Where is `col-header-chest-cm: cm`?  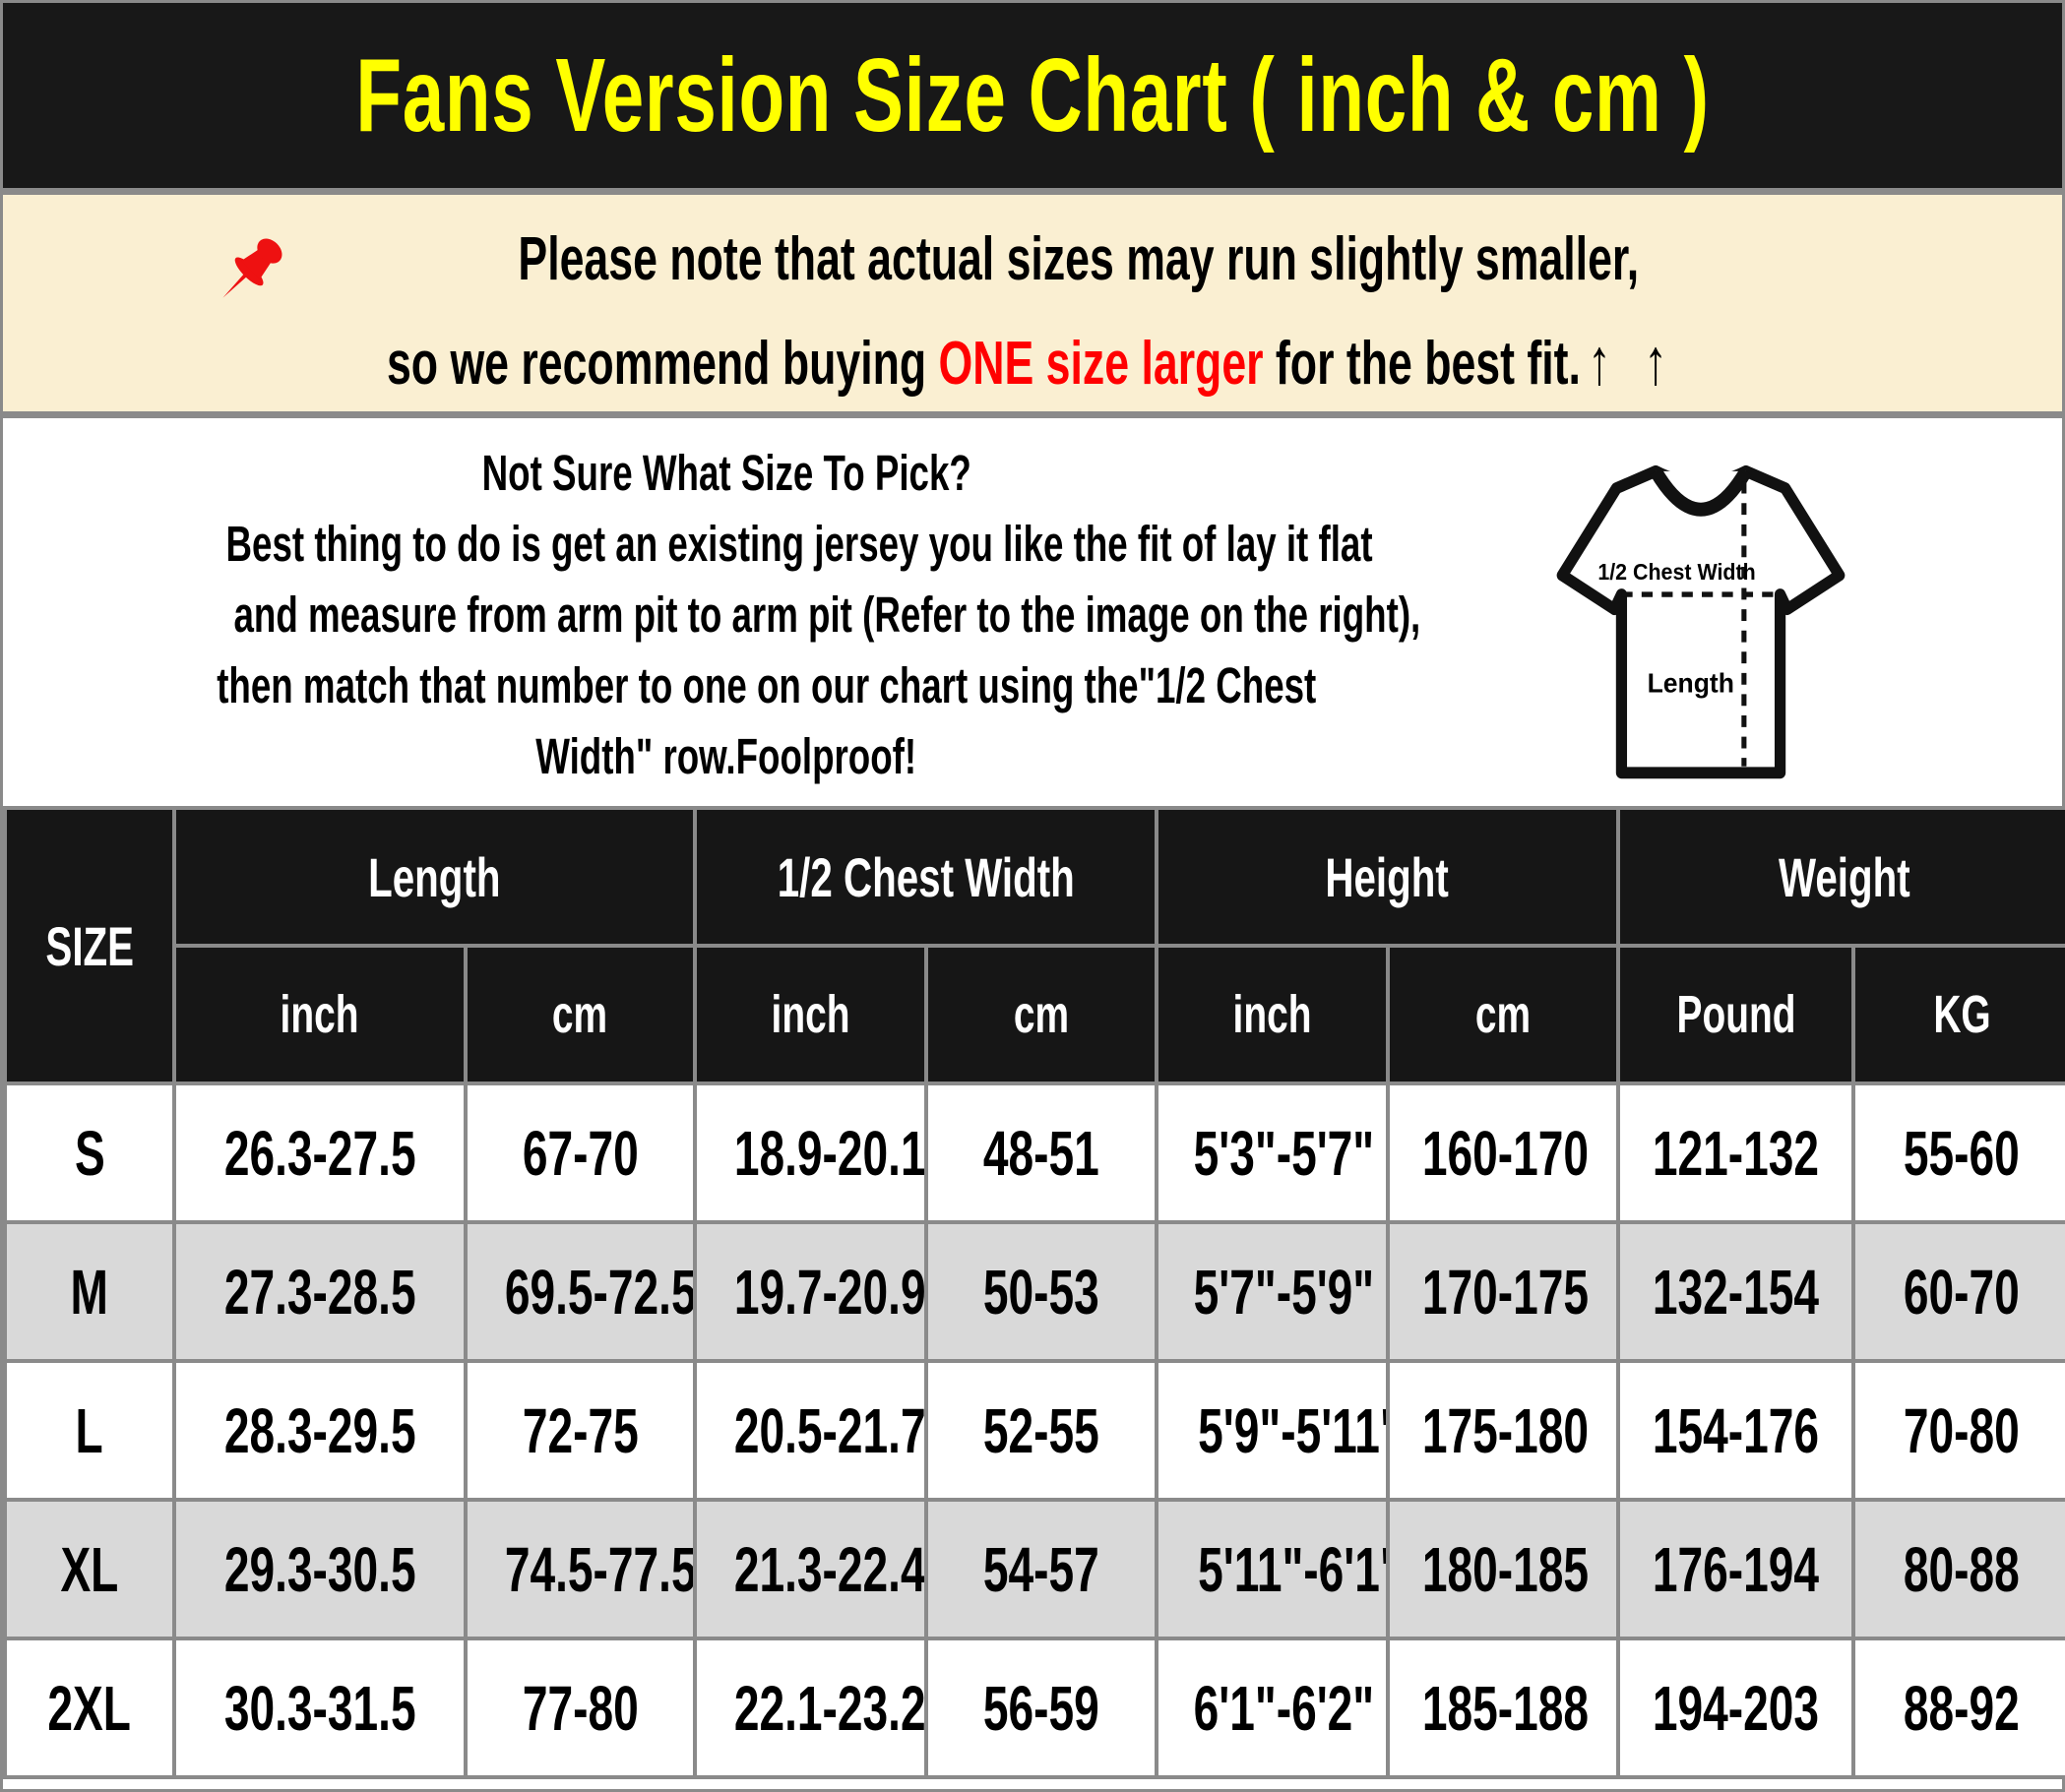 col-header-chest-cm: cm is located at coordinates (1041, 1014).